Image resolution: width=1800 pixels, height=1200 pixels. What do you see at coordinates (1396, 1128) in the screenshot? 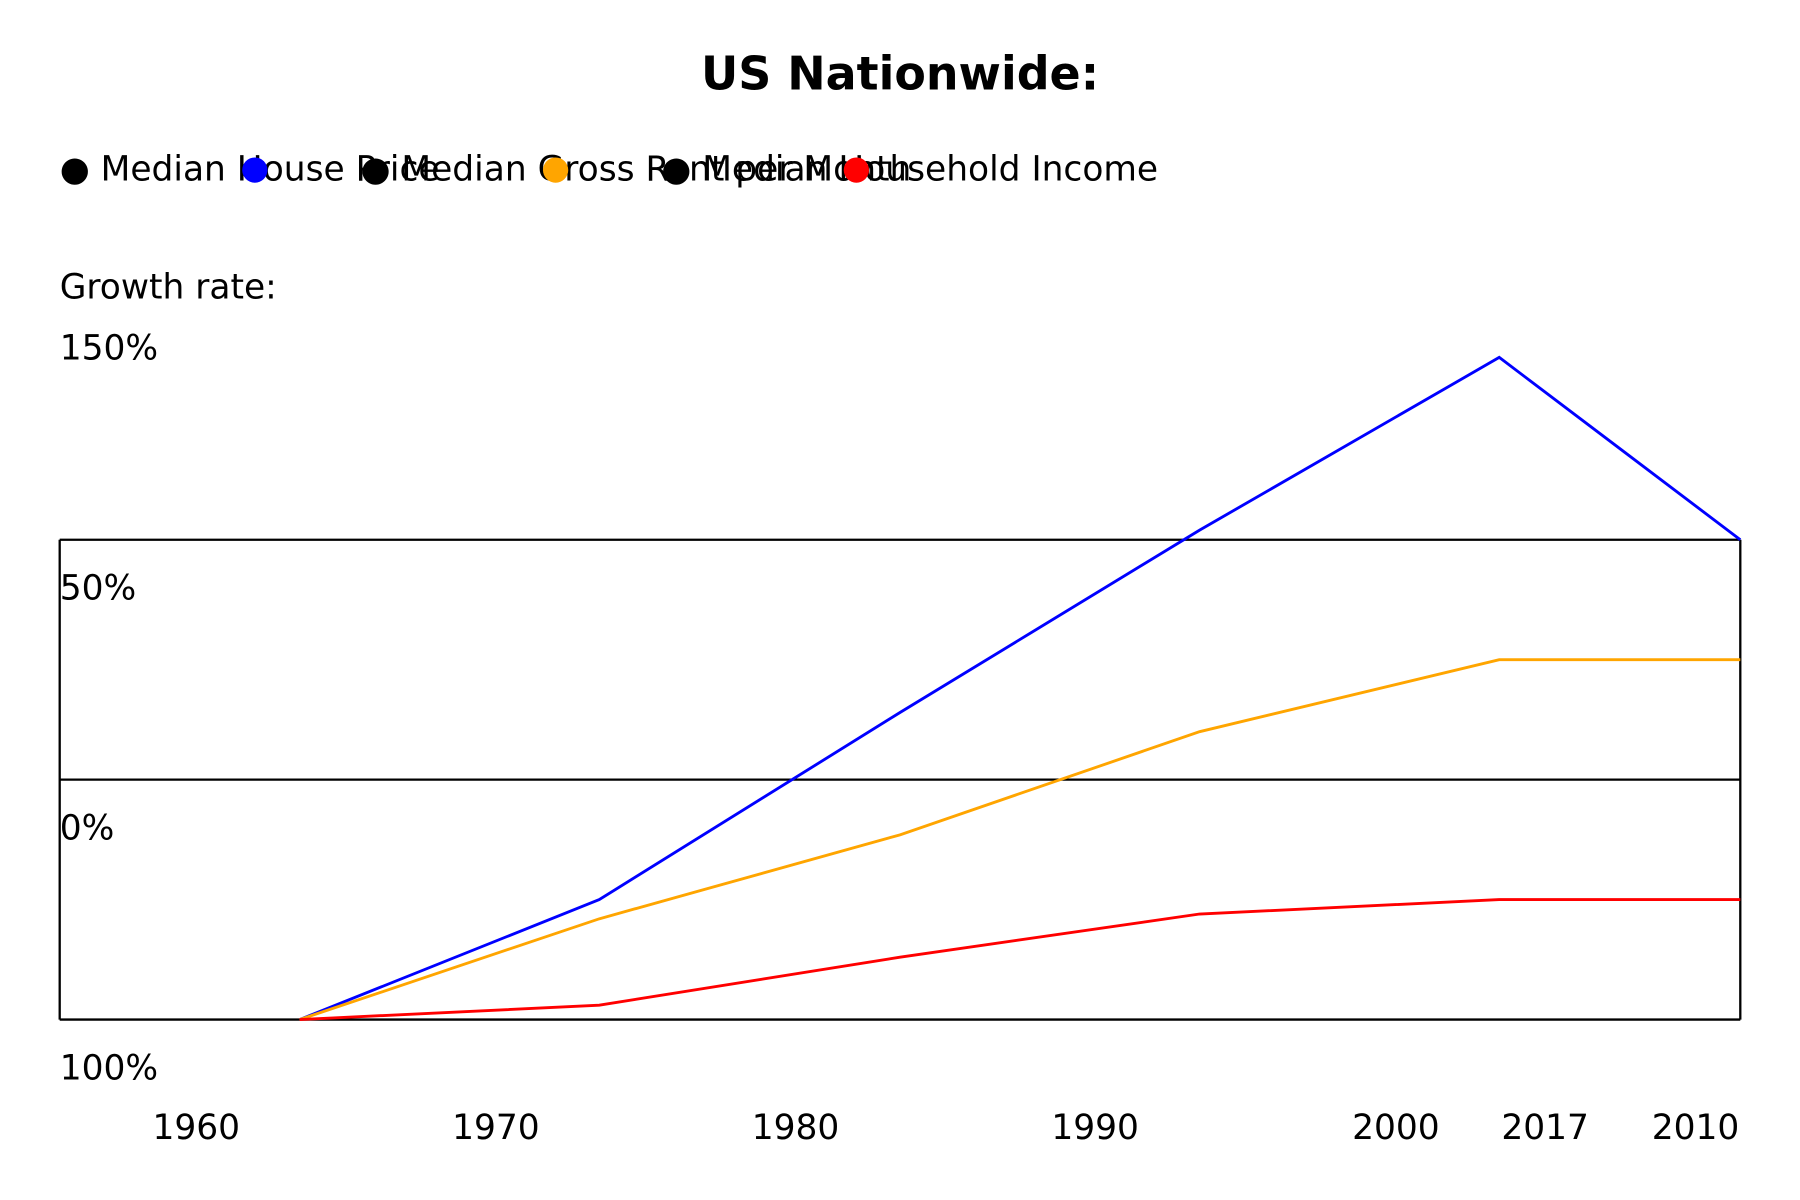
I see `x-tick-label: 2000` at bounding box center [1396, 1128].